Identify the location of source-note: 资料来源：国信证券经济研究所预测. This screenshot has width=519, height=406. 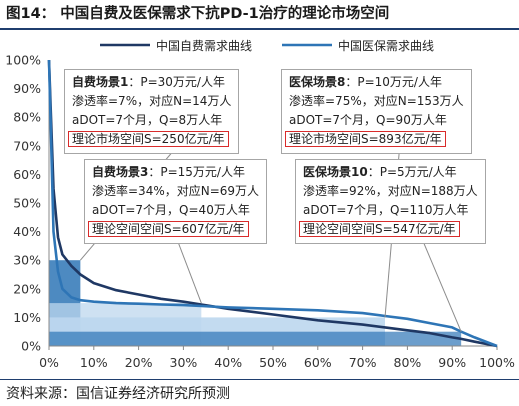
(118, 394).